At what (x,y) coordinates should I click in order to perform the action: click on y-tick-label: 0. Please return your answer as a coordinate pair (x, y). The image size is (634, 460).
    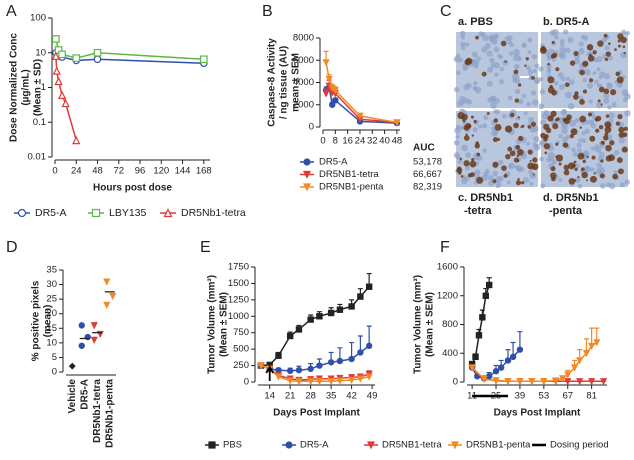
    Looking at the image, I should click on (311, 127).